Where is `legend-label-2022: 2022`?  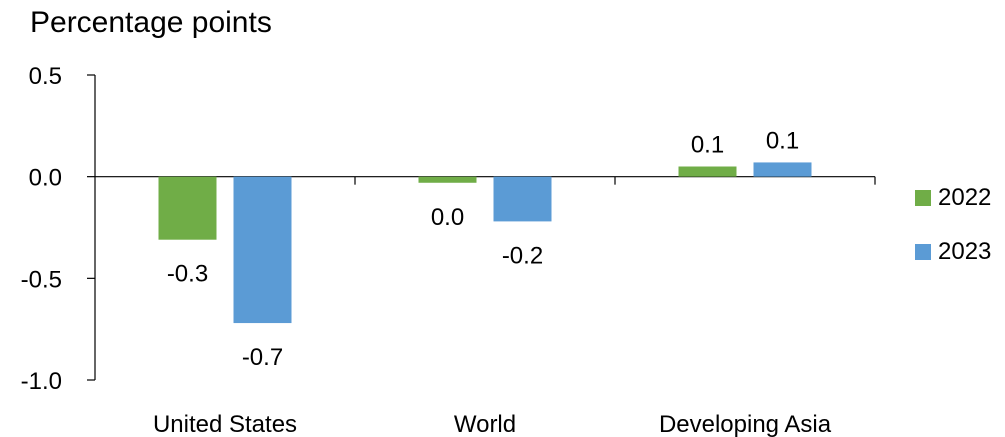
legend-label-2022: 2022 is located at coordinates (965, 197).